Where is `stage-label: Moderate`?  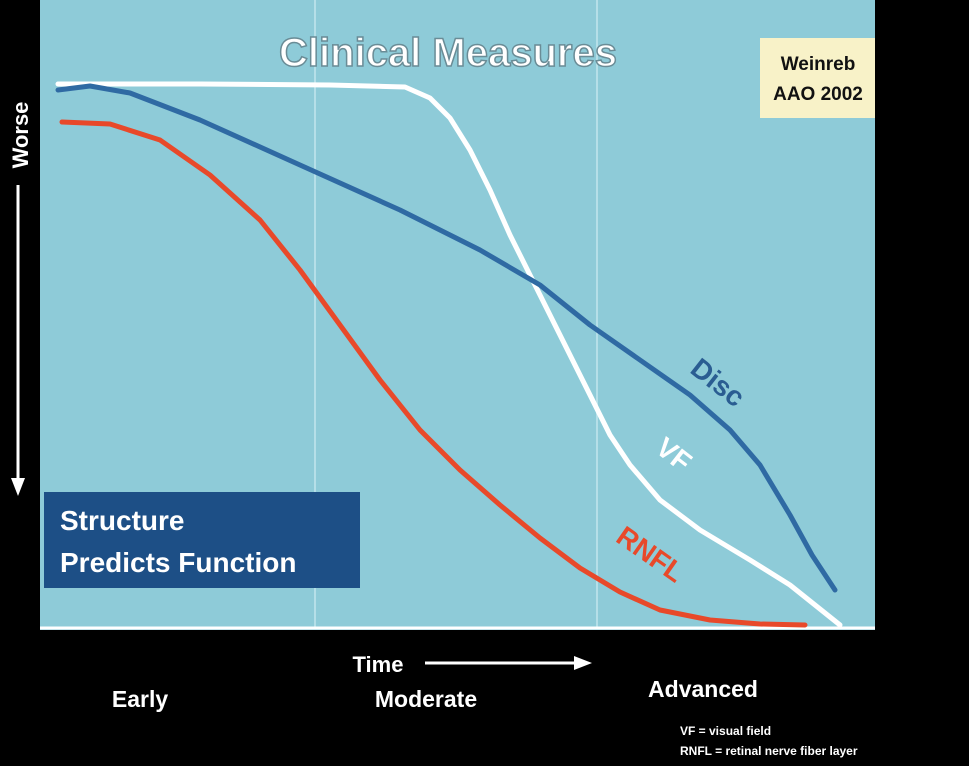 stage-label: Moderate is located at coordinates (426, 699).